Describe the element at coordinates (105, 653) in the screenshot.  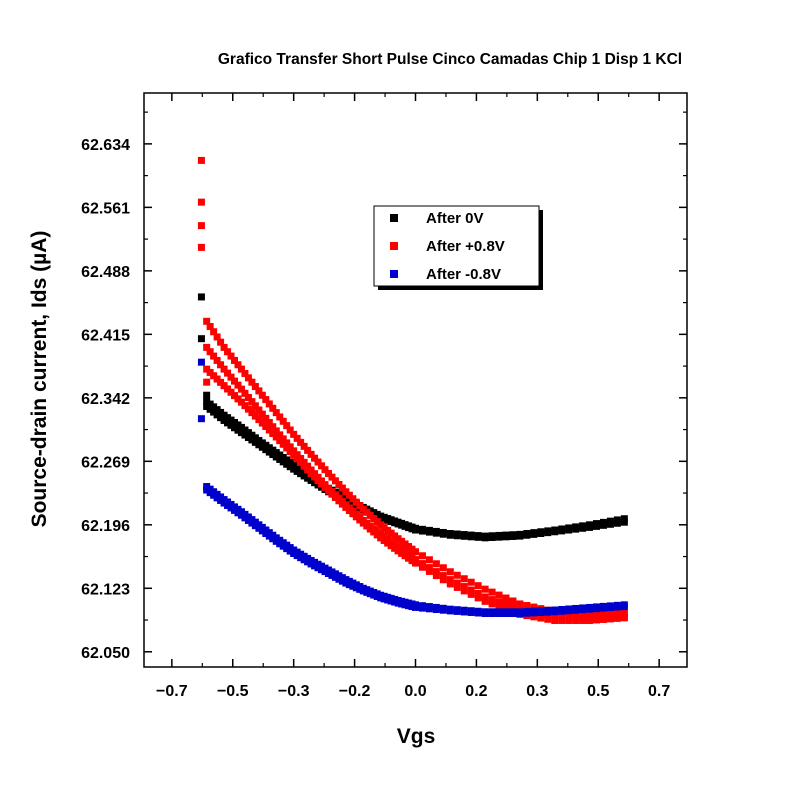
I see `y-tick-label: 62.050` at that location.